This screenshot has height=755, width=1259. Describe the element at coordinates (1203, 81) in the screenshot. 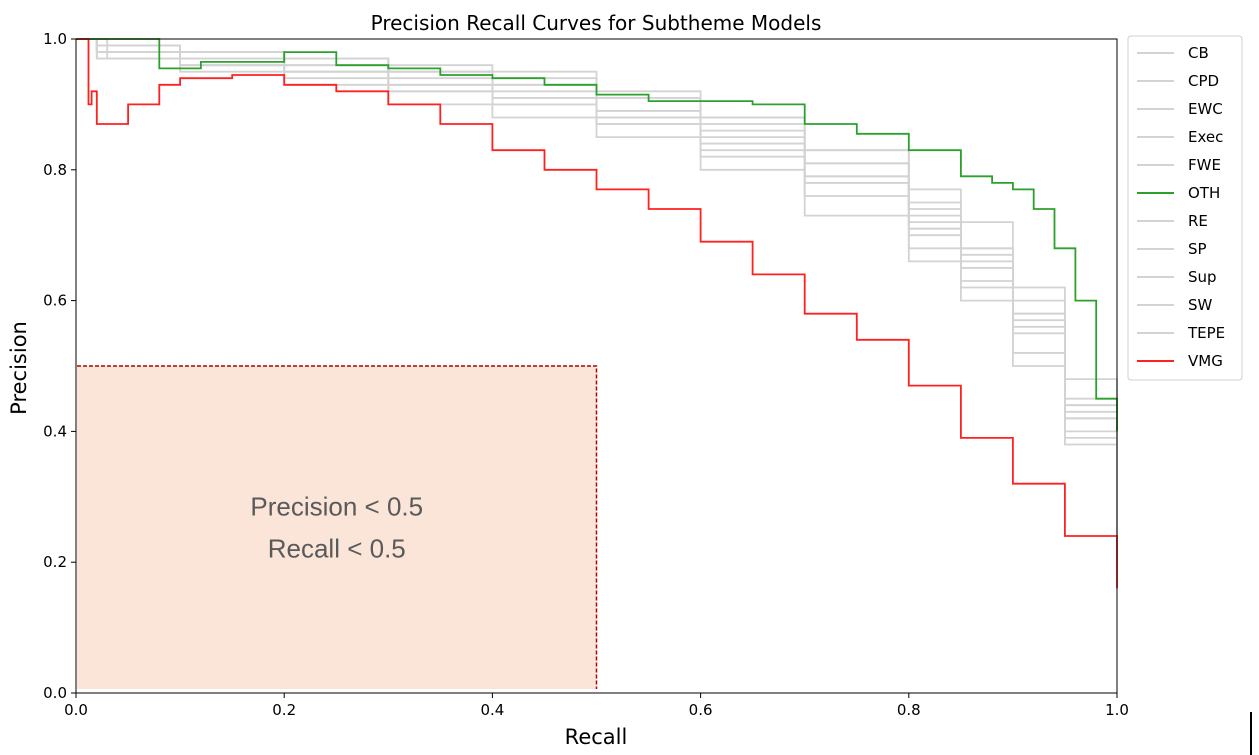

I see `legend-label-cpd: CPD` at that location.